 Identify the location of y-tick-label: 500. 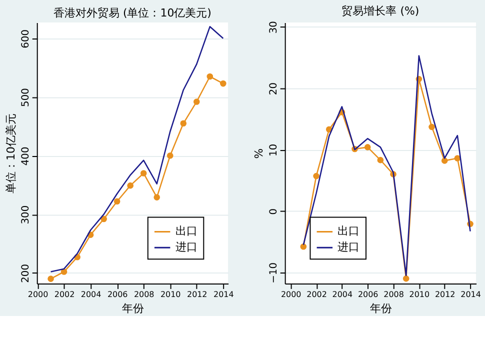
(26, 98).